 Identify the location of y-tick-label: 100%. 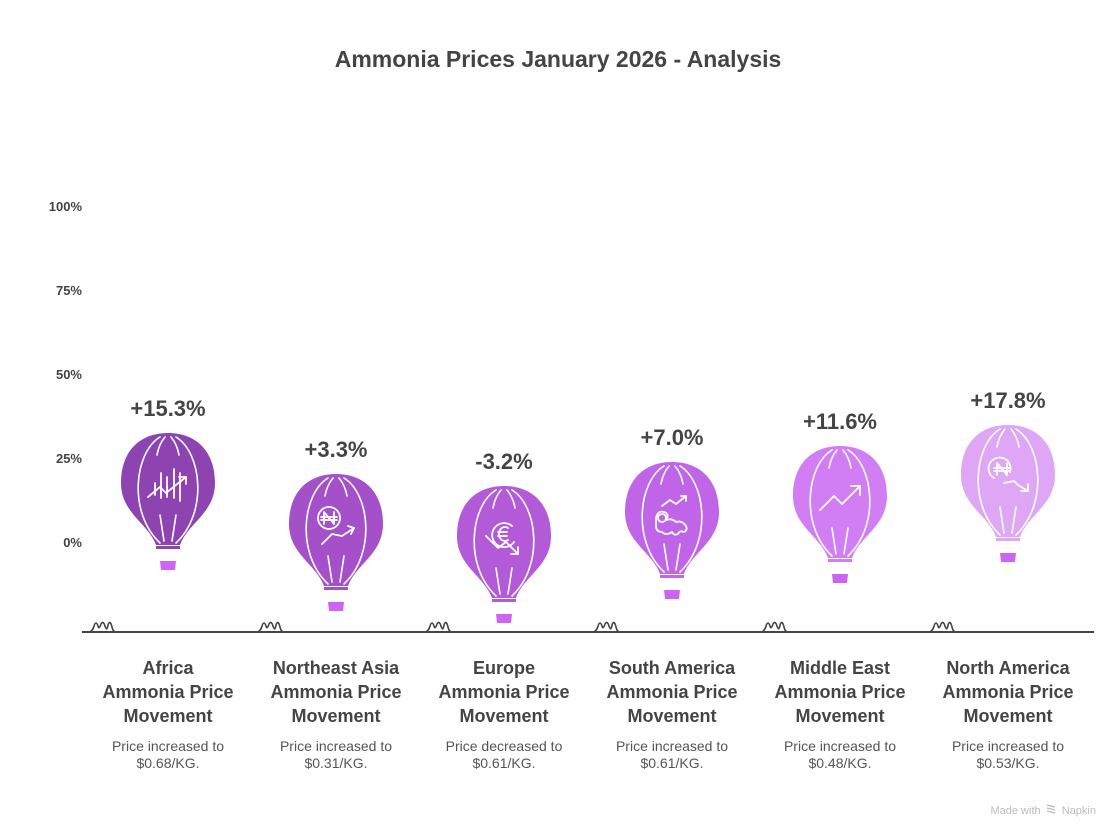
(65, 206).